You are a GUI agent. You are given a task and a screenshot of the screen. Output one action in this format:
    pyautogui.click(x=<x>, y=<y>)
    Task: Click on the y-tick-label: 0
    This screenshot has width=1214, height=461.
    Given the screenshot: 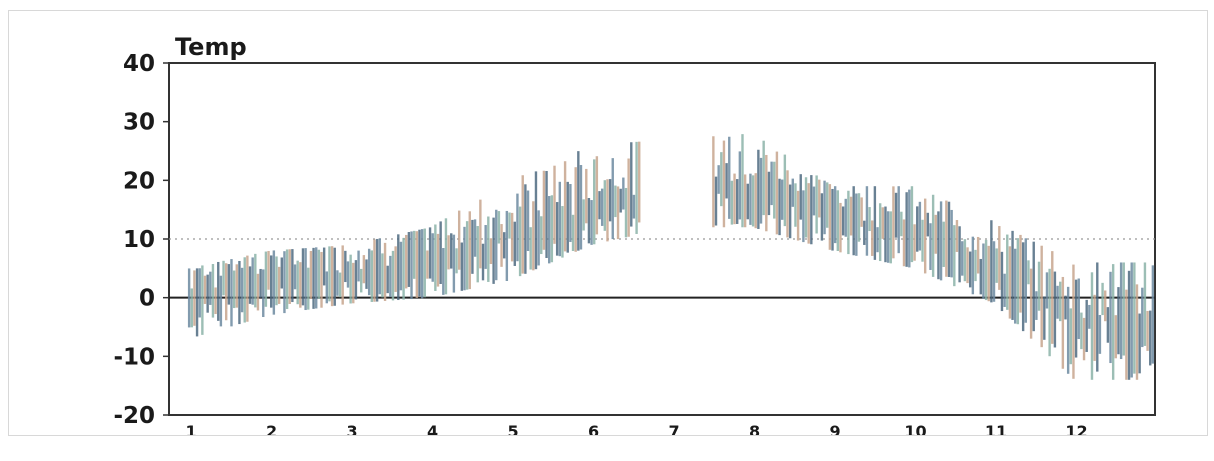 What is the action you would take?
    pyautogui.click(x=147, y=299)
    